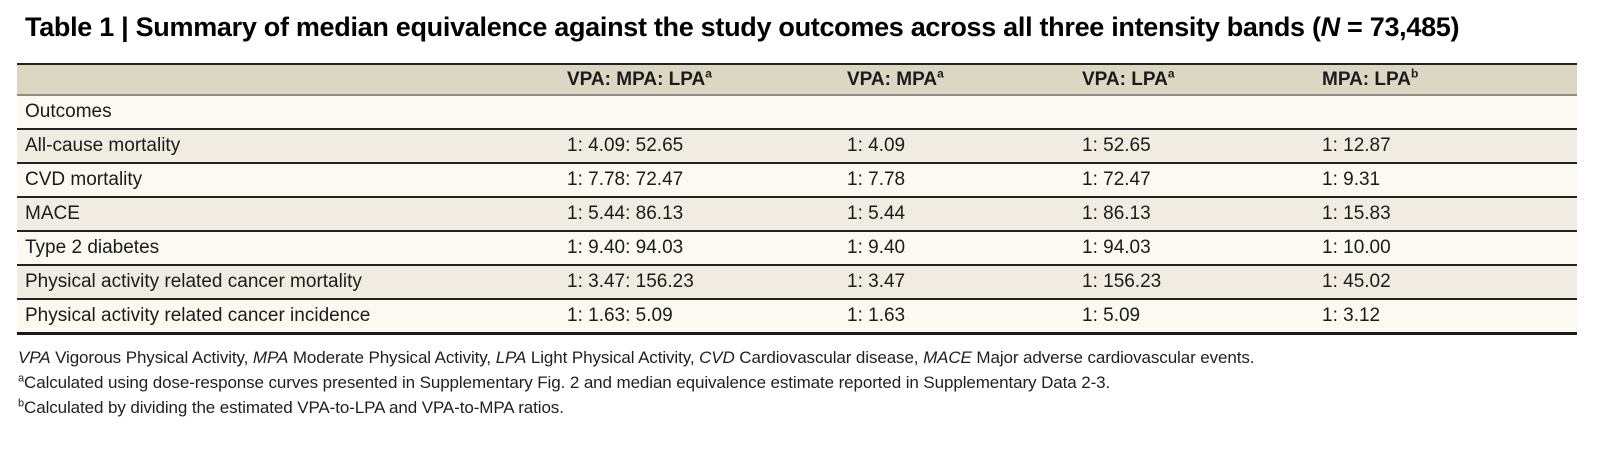 The image size is (1600, 460). I want to click on outcome-cell: MACE, so click(52, 213).